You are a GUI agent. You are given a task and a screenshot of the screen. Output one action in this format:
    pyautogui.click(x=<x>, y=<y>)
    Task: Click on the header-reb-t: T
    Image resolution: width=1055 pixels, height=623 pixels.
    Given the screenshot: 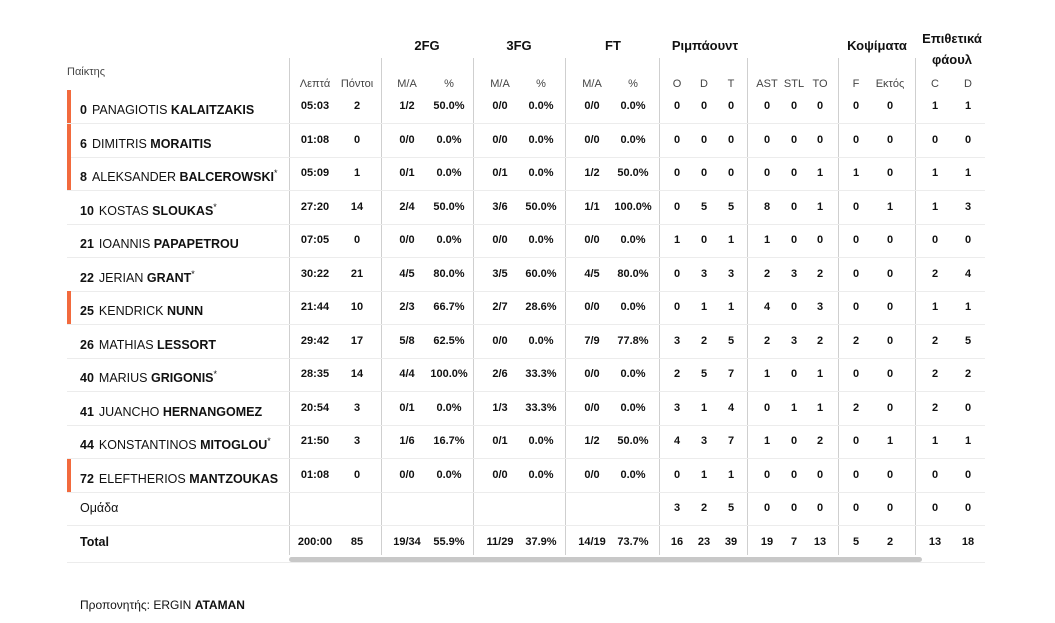 What is the action you would take?
    pyautogui.click(x=731, y=84)
    